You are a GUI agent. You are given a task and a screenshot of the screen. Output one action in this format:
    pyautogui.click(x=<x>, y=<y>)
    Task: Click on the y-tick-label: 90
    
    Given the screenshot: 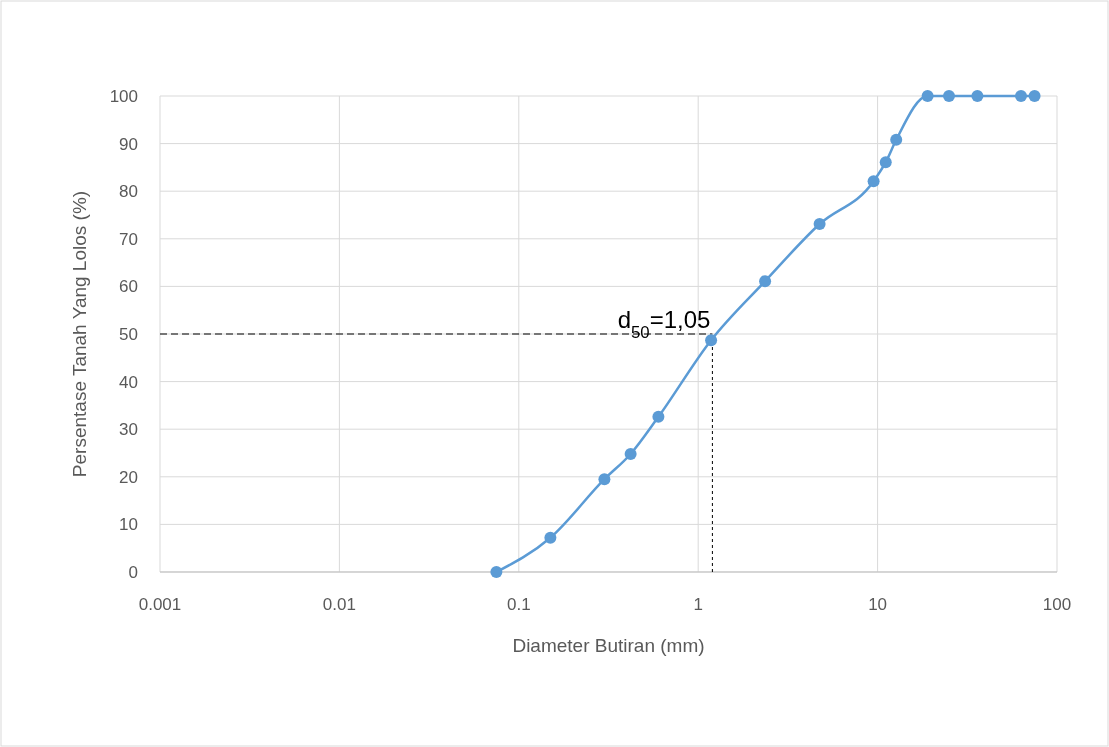 What is the action you would take?
    pyautogui.click(x=128, y=144)
    